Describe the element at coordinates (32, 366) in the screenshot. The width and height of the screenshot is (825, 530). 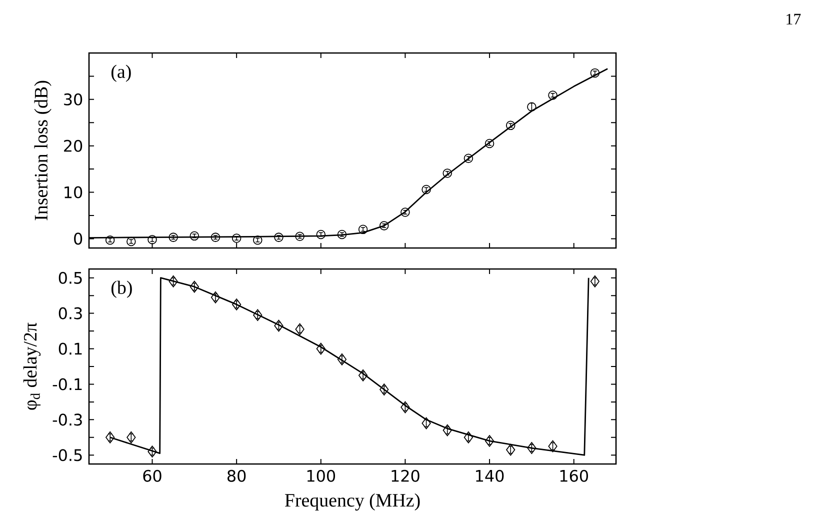
I see `y-axis-title: φ$_{d}$ delay/2π` at that location.